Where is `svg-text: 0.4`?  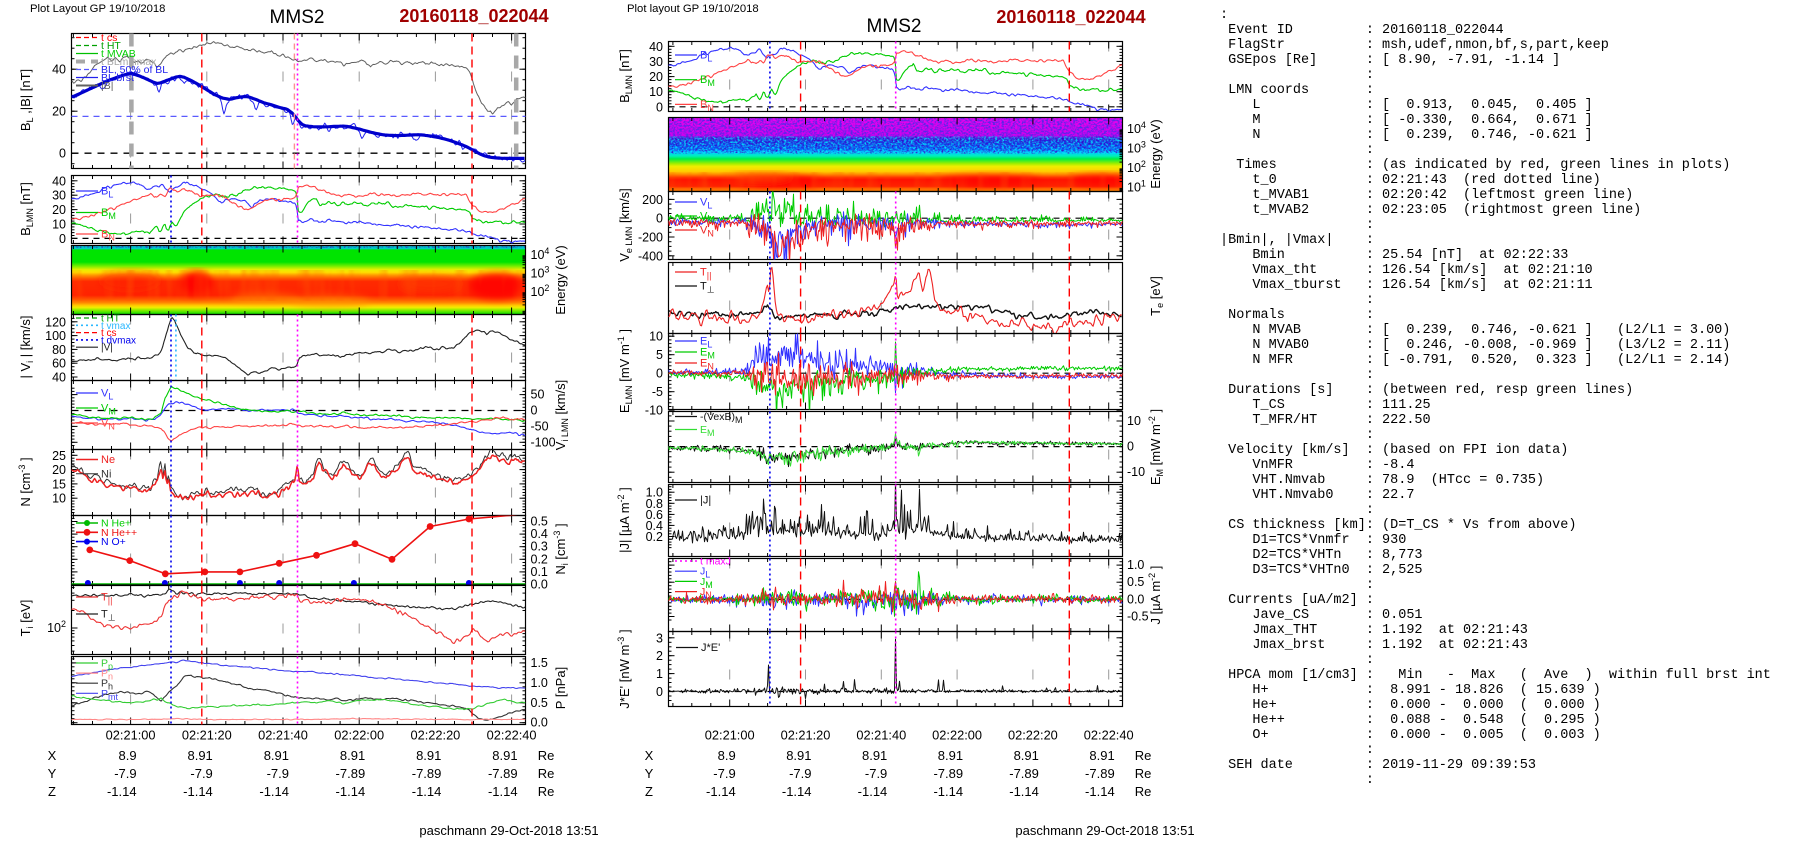
svg-text: 0.4 is located at coordinates (539, 534).